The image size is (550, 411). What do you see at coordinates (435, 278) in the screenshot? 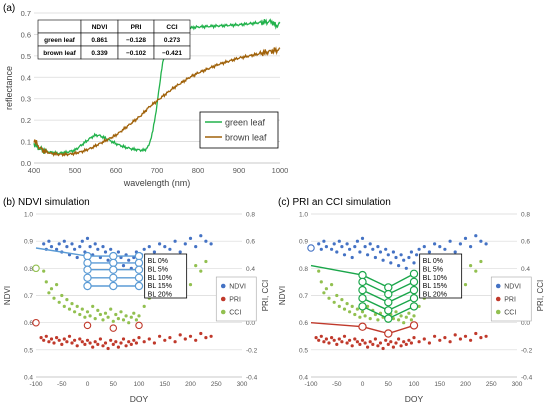
I see `c-bl-label: BL 10%` at bounding box center [435, 278].